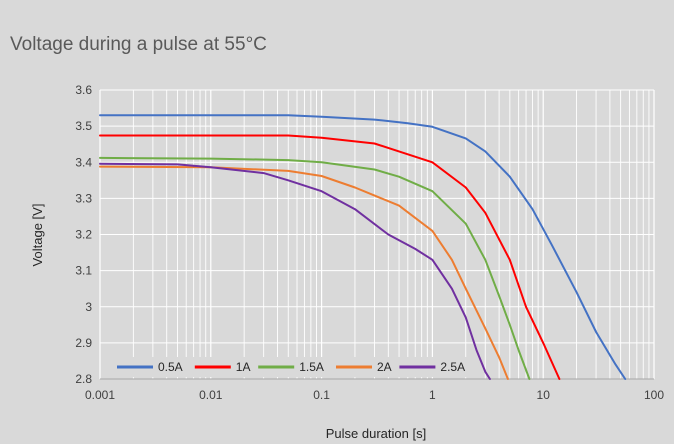  I want to click on legend-label-2.5A: 2.5A, so click(452, 367).